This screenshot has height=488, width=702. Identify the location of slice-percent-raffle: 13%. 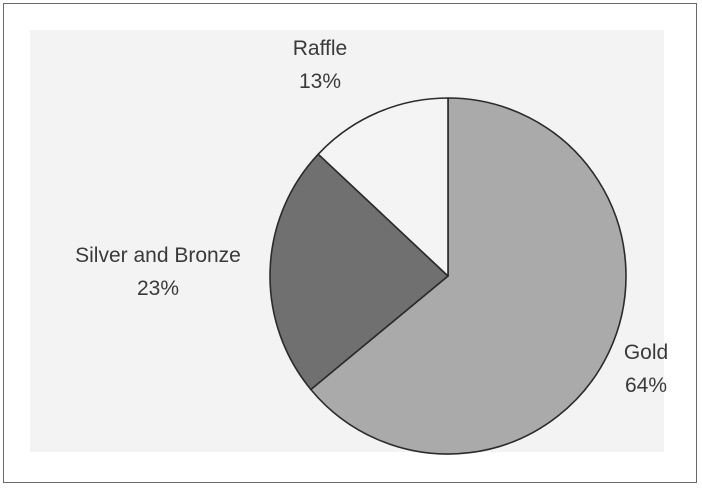
(320, 81).